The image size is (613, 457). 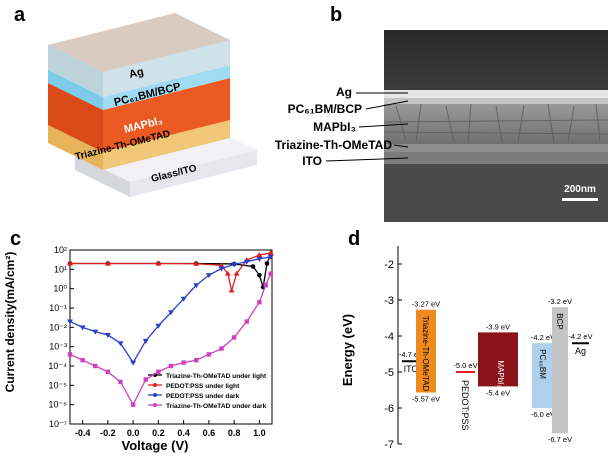 I want to click on energy-band-bottom-label: -6.0 eV, so click(x=543, y=414).